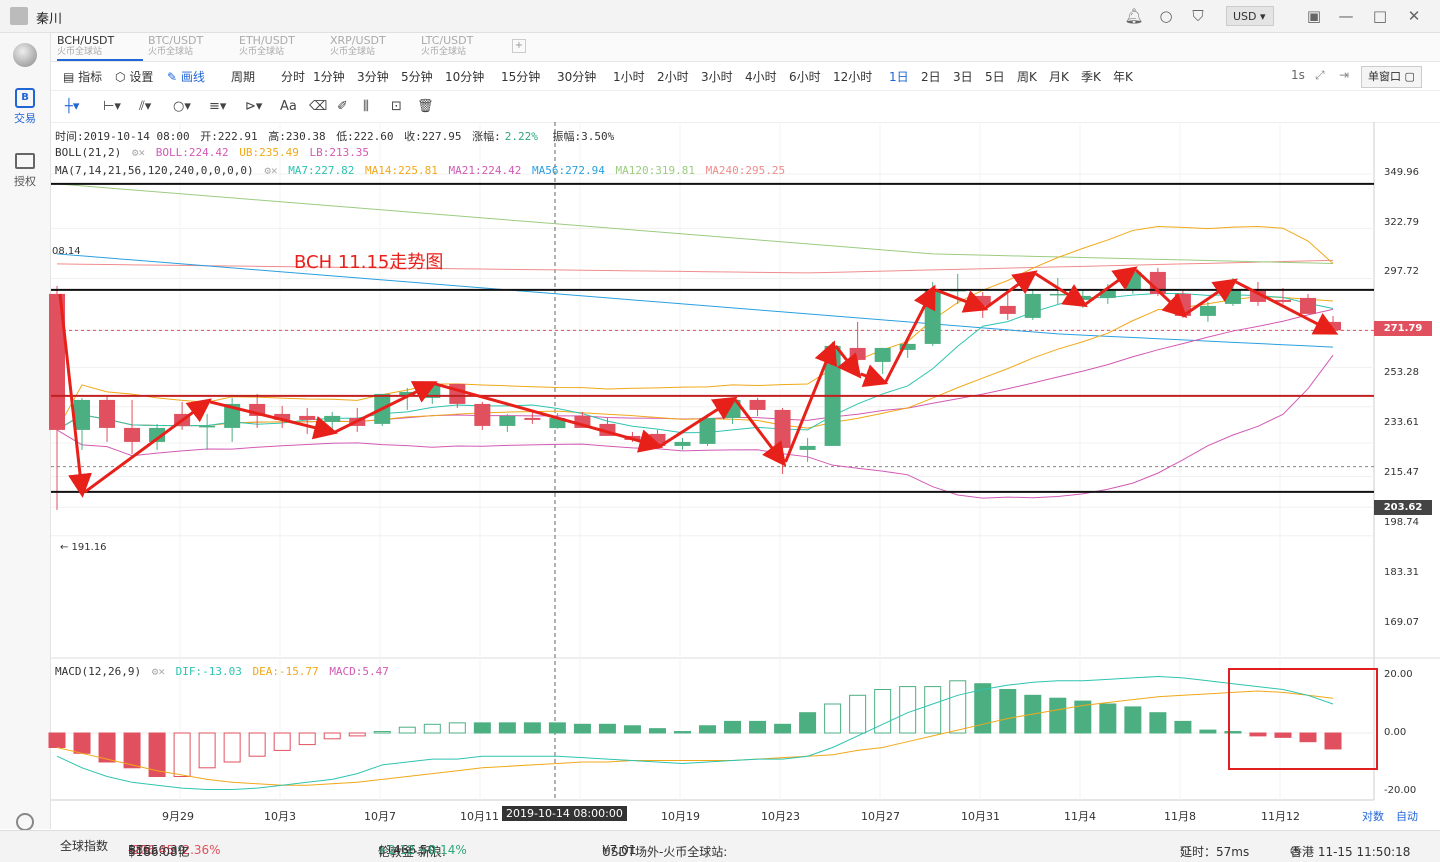 The image size is (1440, 862). What do you see at coordinates (1091, 77) in the screenshot?
I see `timeframe-19: 季K` at bounding box center [1091, 77].